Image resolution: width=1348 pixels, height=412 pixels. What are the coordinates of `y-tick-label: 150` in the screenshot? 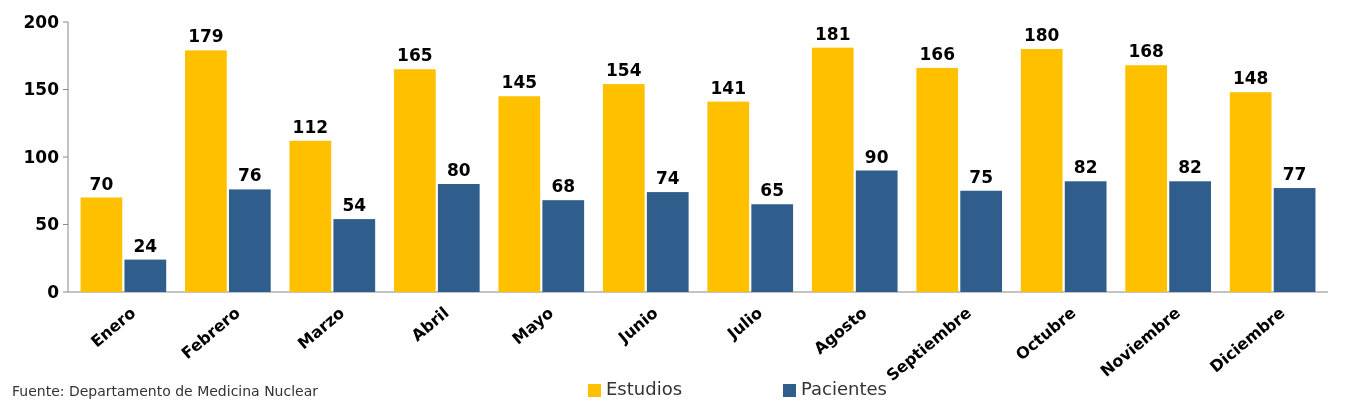 It's located at (41, 89).